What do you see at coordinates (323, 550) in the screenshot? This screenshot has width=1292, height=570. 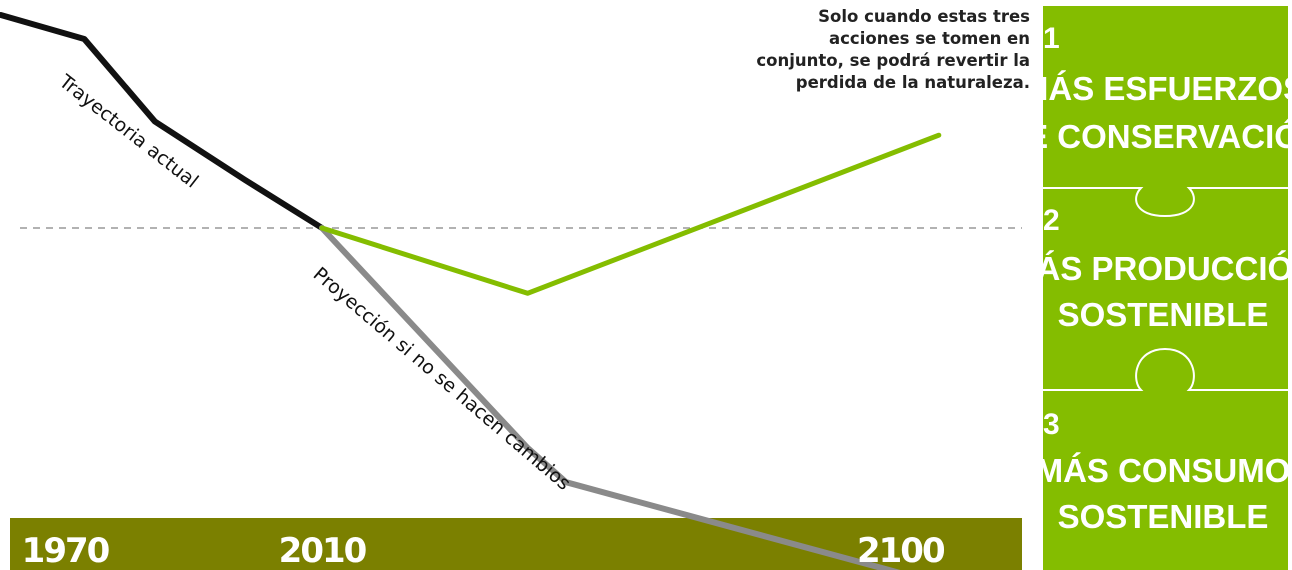 I see `x-tick-label: 2010` at bounding box center [323, 550].